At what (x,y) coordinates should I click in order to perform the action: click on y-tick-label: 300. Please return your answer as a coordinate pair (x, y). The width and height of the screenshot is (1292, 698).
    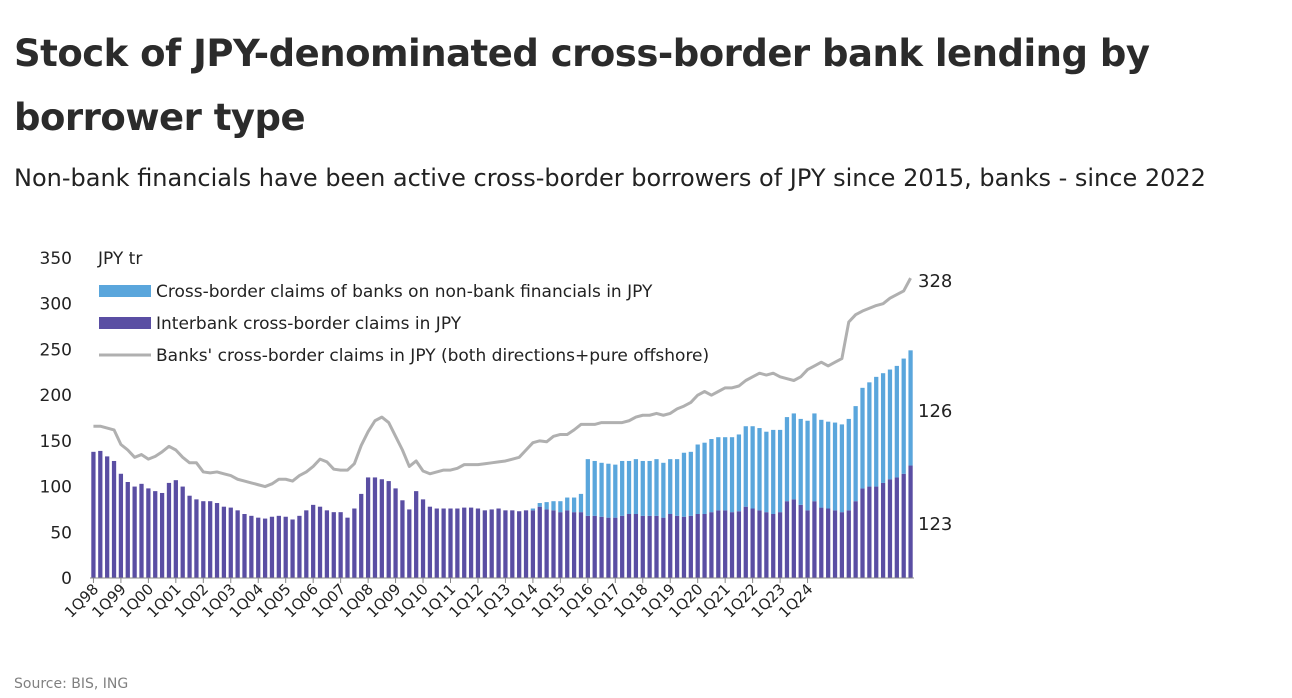
    Looking at the image, I should click on (56, 305).